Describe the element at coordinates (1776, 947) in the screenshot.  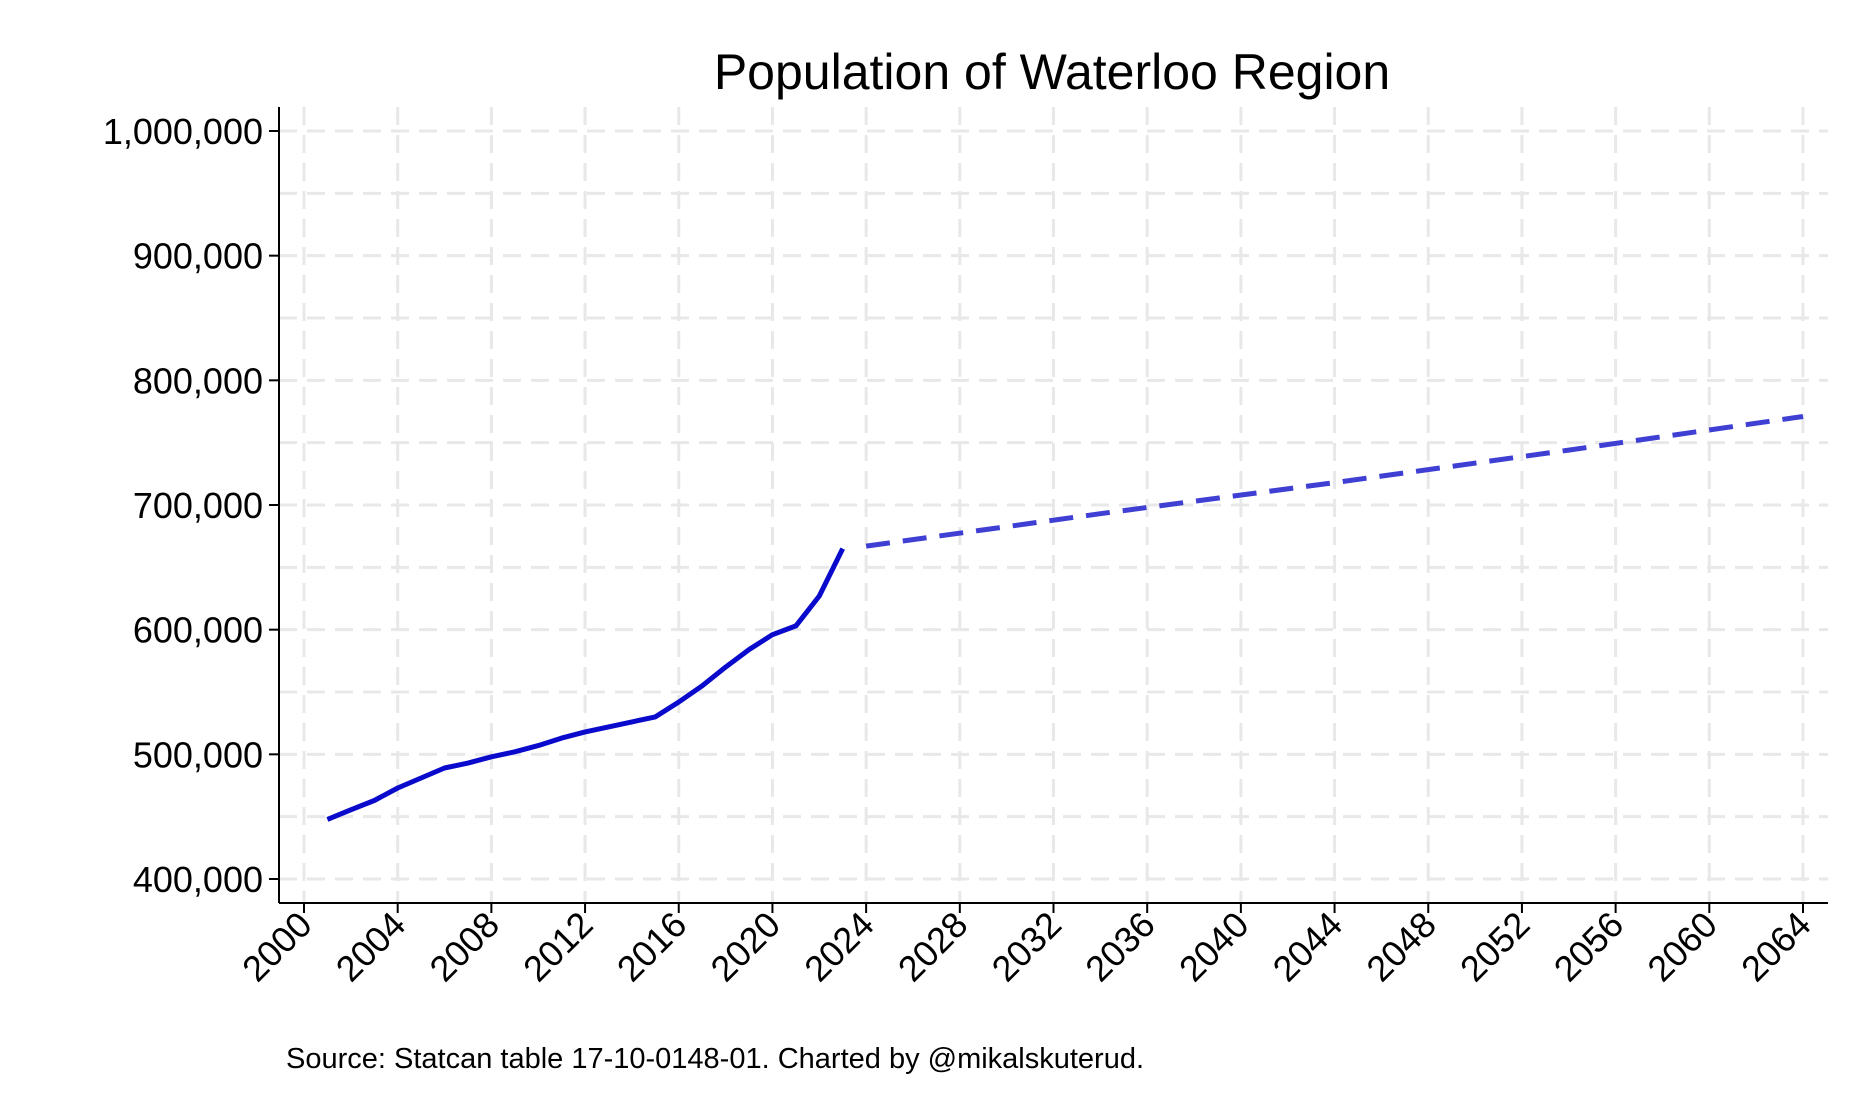
I see `x-tick-label: 2064` at that location.